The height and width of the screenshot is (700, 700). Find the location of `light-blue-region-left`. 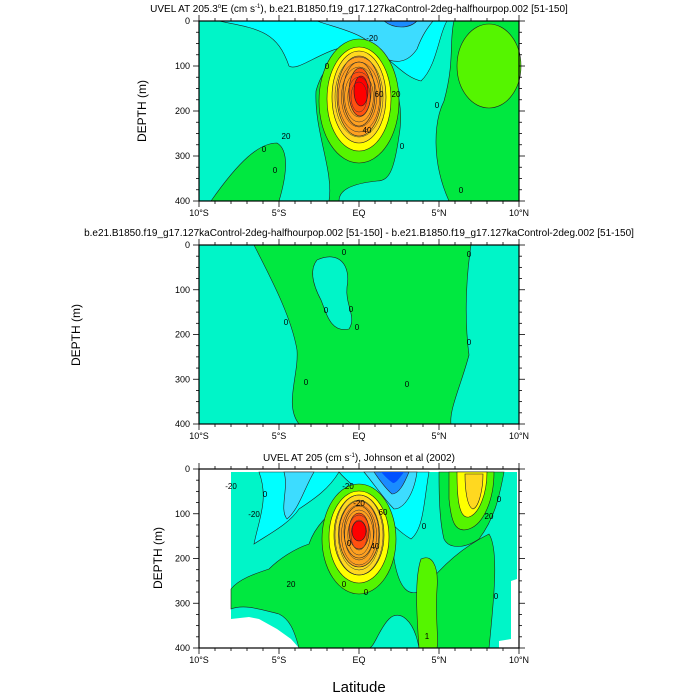

light-blue-region-left is located at coordinates (299, 495).